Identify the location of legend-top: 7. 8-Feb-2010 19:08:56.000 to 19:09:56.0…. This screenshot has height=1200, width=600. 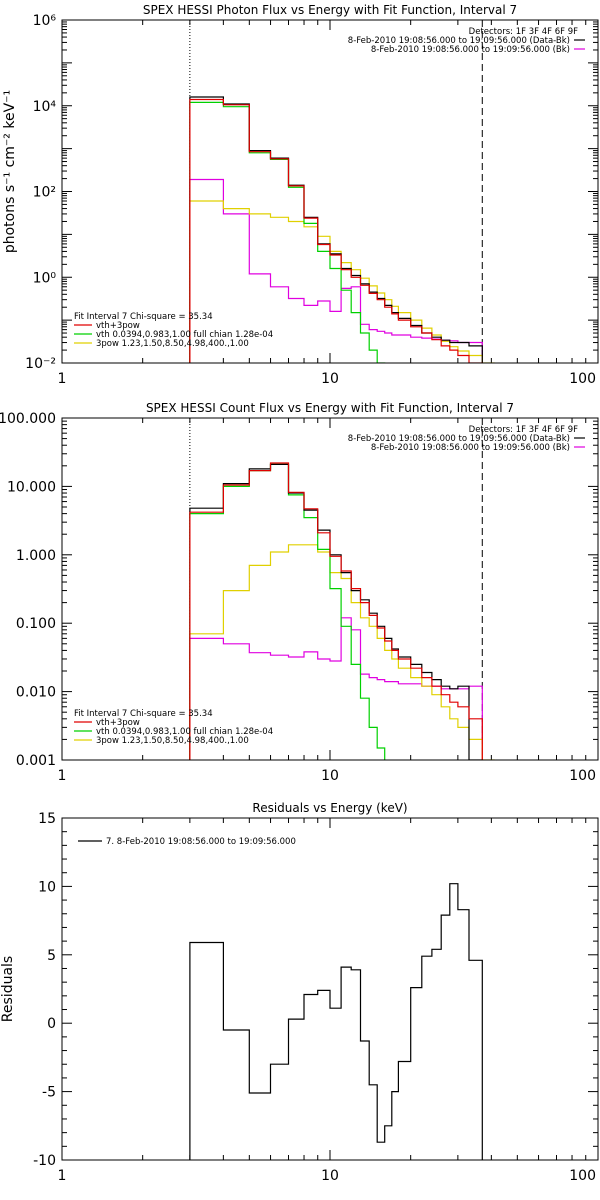
(187, 842).